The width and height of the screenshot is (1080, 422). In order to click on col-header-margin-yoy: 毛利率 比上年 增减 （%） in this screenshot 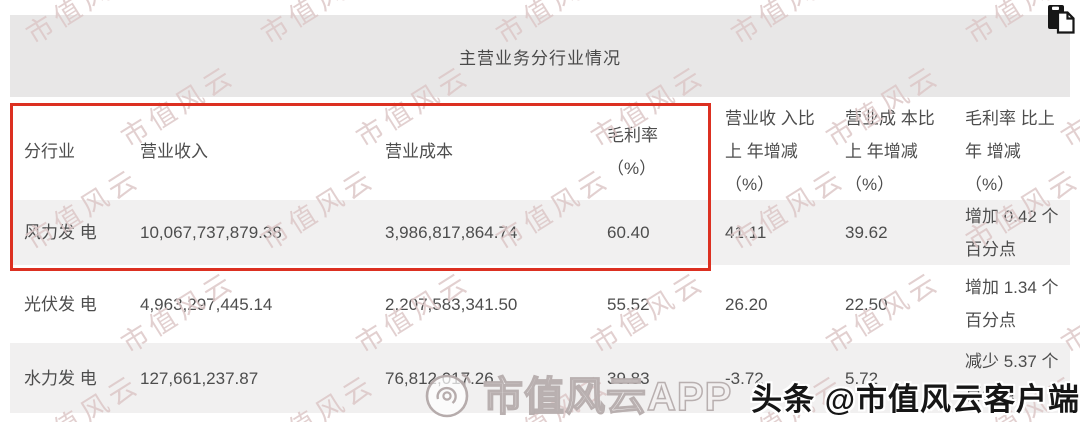, I will do `click(1010, 151)`.